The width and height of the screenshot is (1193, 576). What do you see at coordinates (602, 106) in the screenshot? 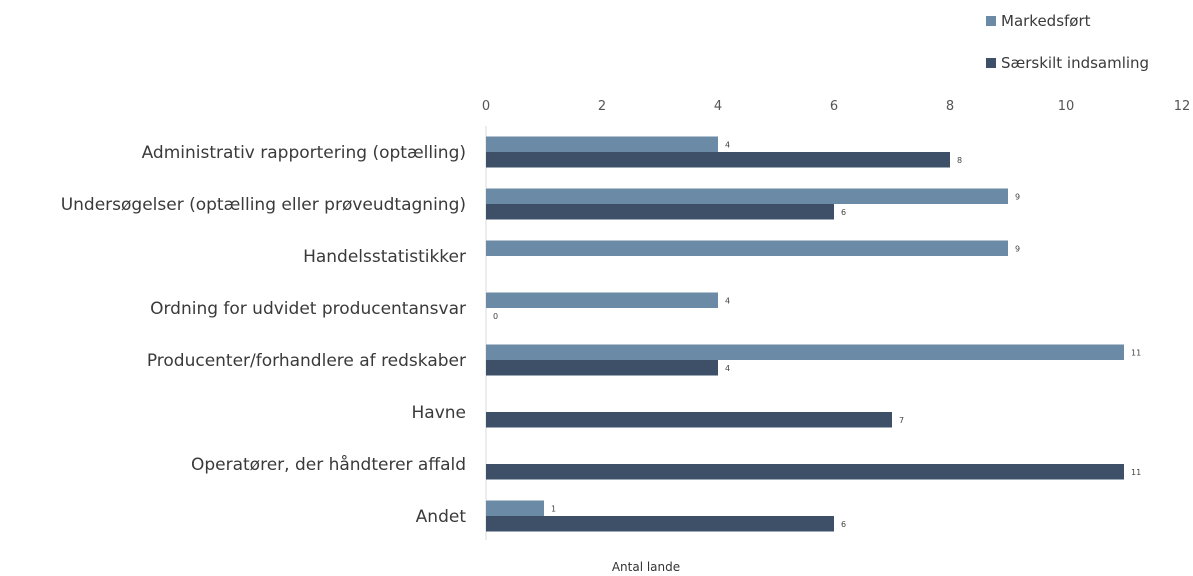
I see `x-tick-label: 2` at bounding box center [602, 106].